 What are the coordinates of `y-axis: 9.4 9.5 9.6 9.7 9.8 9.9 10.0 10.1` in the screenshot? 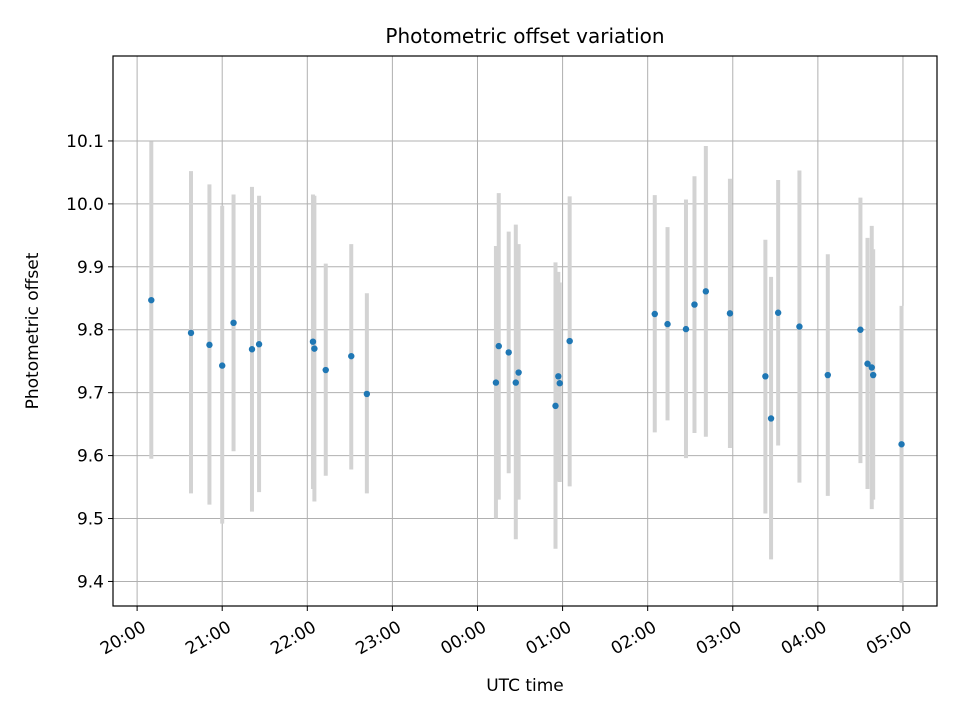 It's located at (89, 362).